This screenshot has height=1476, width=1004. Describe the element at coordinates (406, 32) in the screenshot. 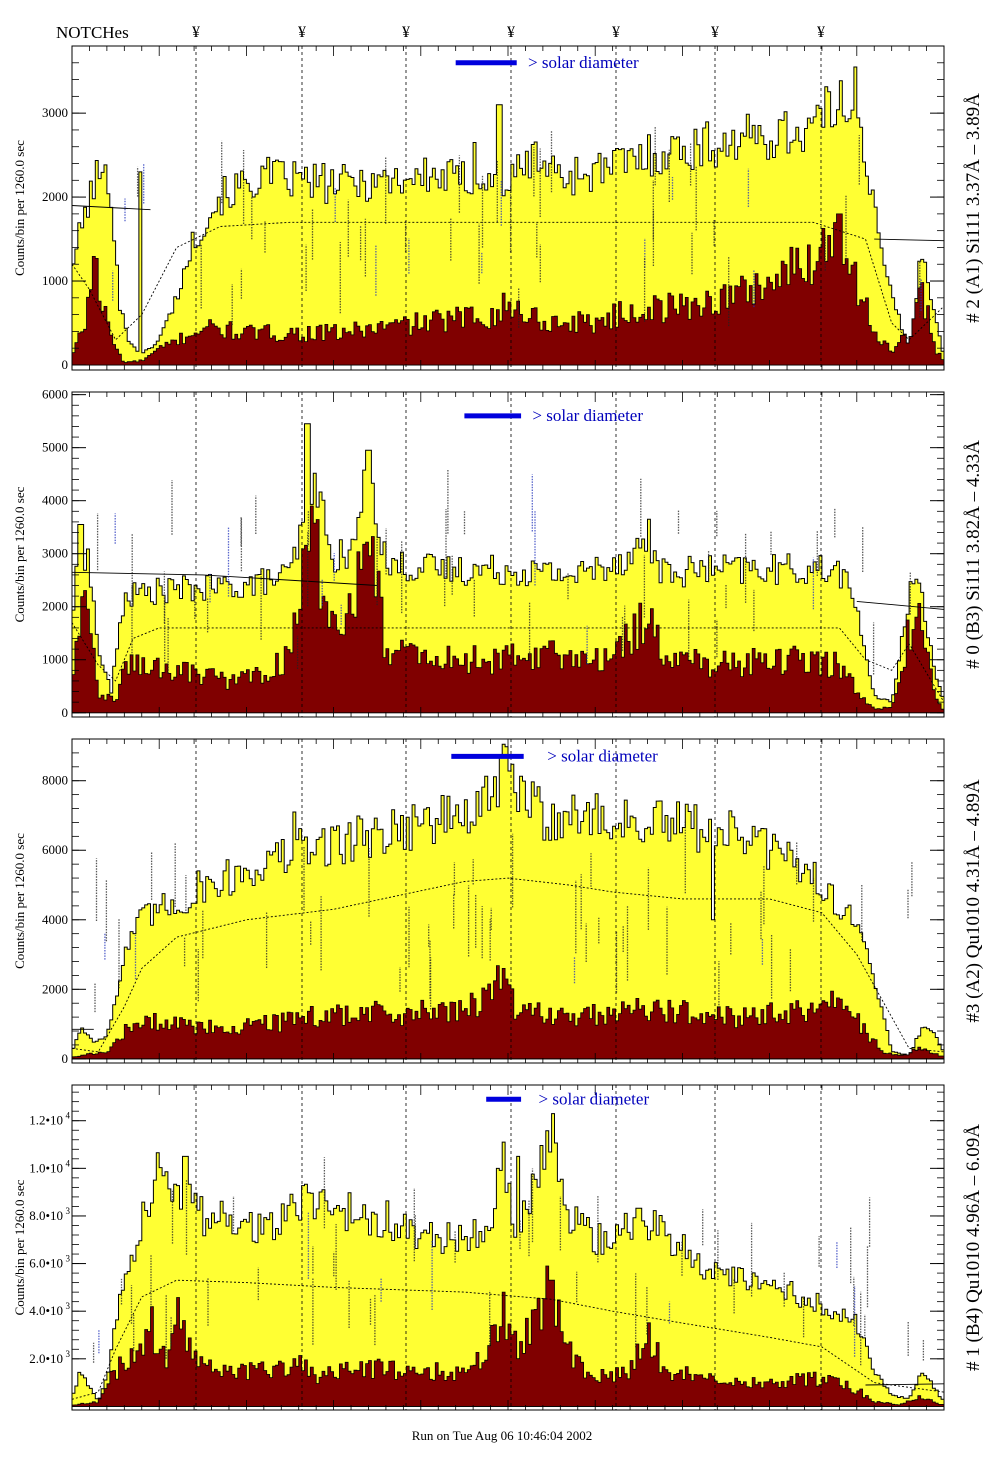

I see `notch-symbol-3: ¥` at that location.